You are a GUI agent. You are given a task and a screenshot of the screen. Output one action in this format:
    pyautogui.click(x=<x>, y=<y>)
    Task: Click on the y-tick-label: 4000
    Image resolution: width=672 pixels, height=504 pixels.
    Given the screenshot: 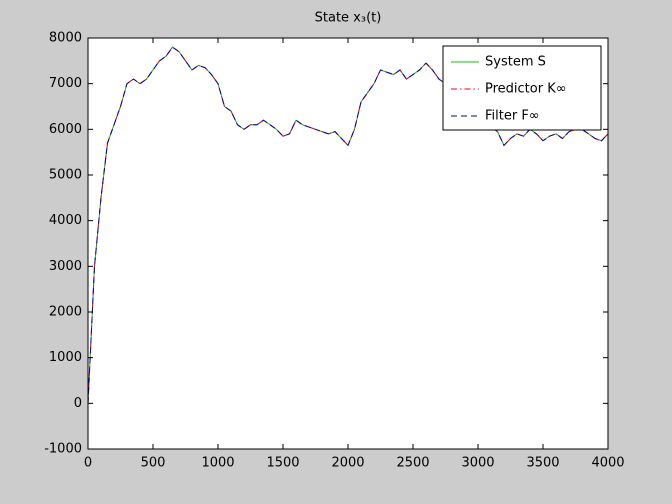 What is the action you would take?
    pyautogui.click(x=65, y=220)
    